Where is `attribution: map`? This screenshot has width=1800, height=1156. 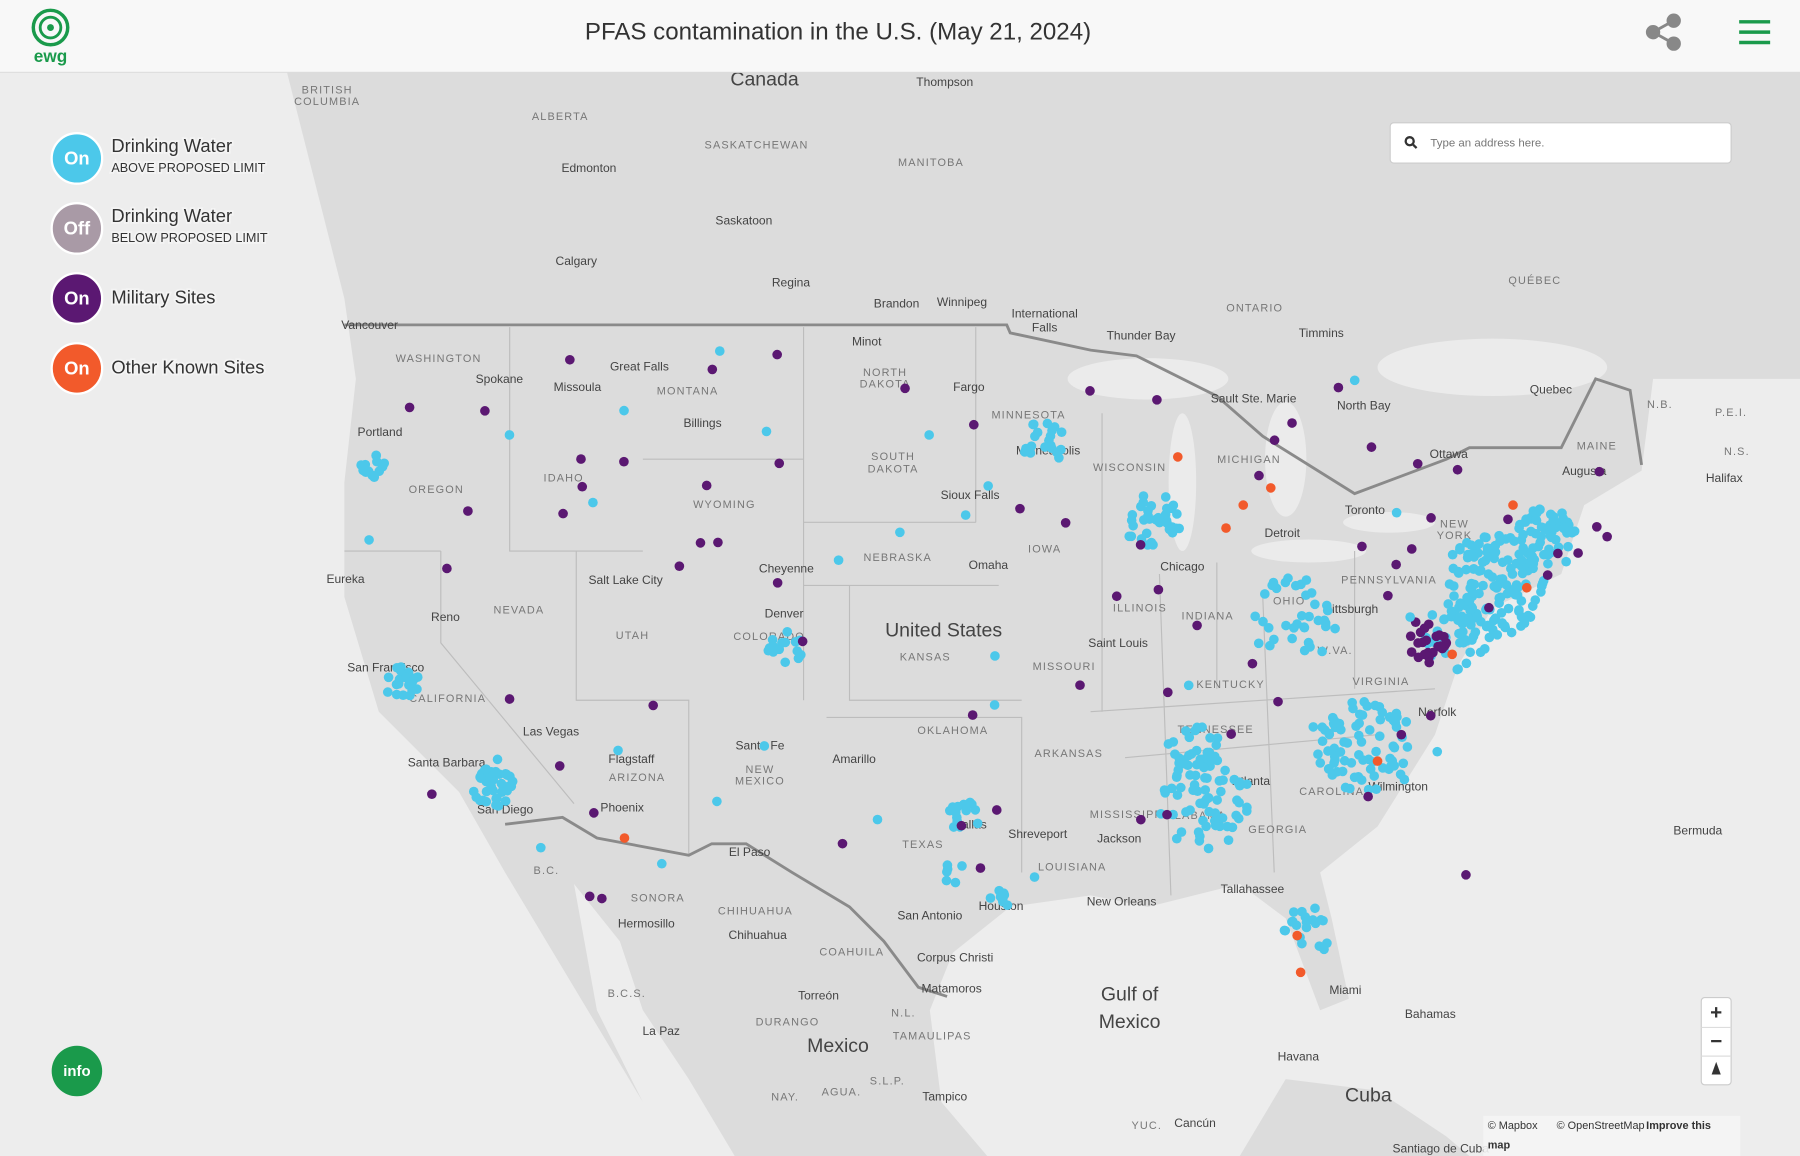 attribution: map is located at coordinates (1499, 1146).